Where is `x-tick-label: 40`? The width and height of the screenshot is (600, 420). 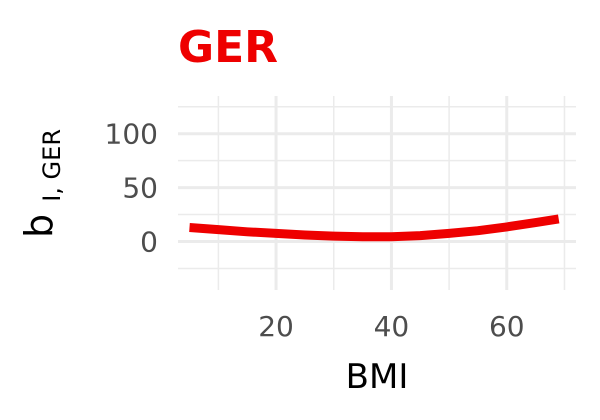 x-tick-label: 40 is located at coordinates (392, 326).